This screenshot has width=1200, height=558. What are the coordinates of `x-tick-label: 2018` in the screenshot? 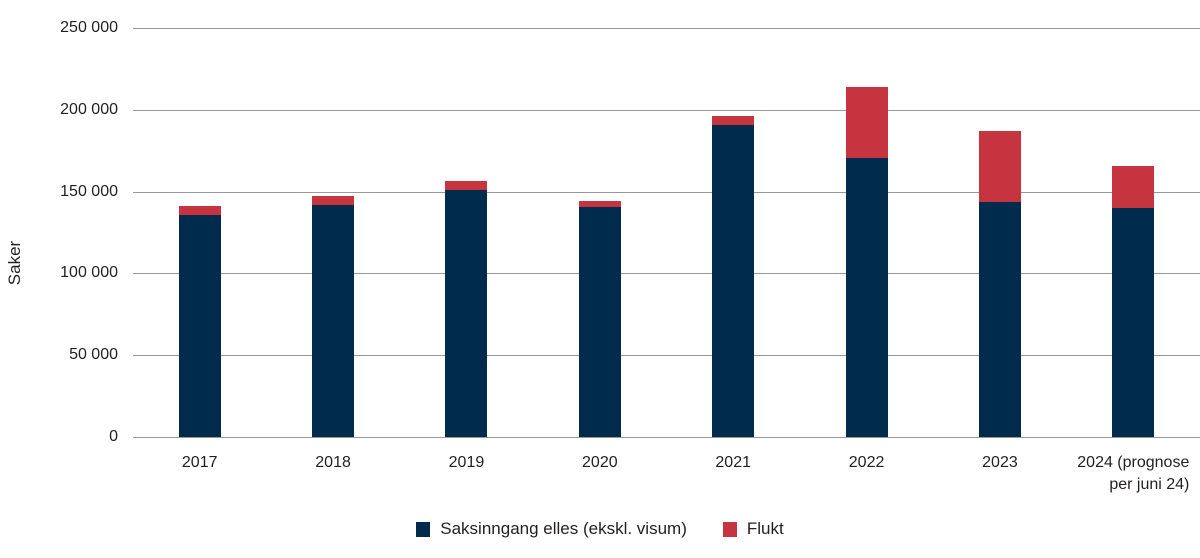 It's located at (333, 462).